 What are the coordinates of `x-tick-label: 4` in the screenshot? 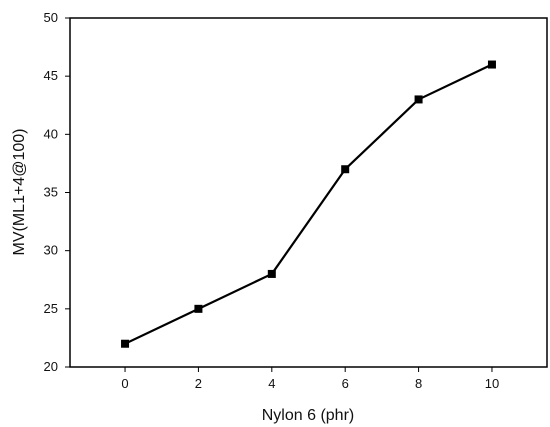 It's located at (271, 383).